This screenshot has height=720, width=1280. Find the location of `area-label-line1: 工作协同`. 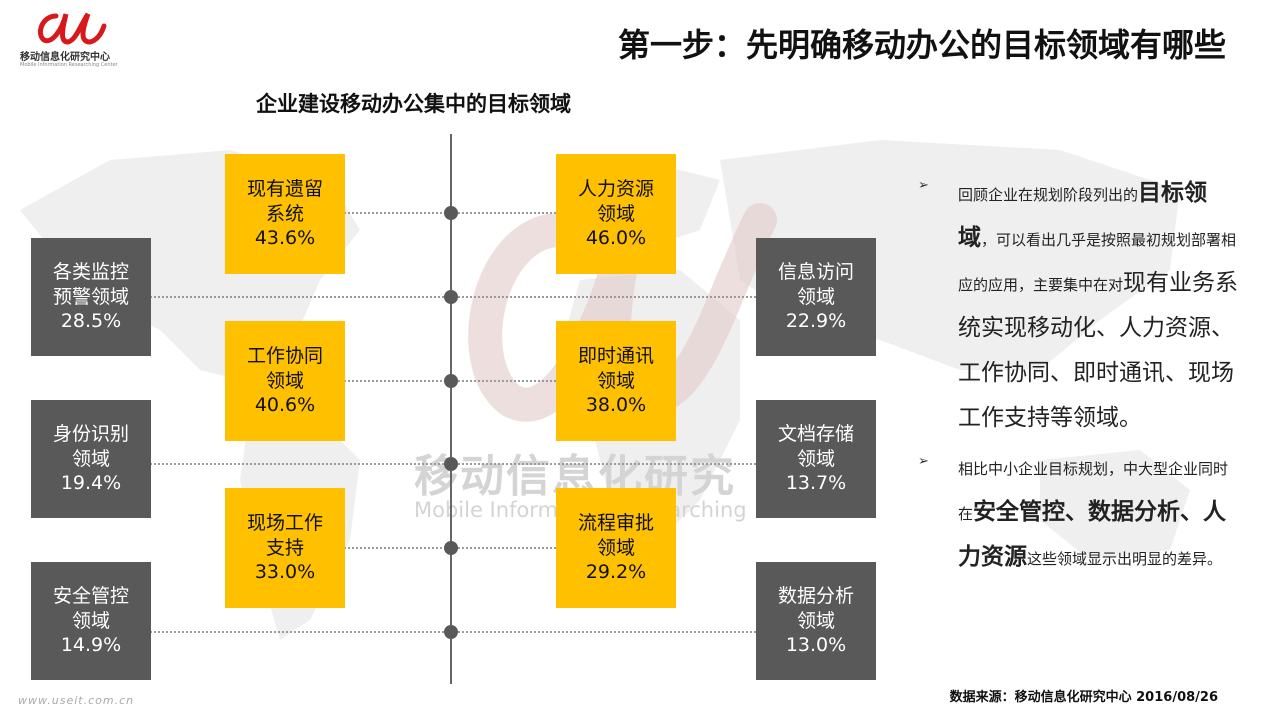

area-label-line1: 工作协同 is located at coordinates (284, 355).